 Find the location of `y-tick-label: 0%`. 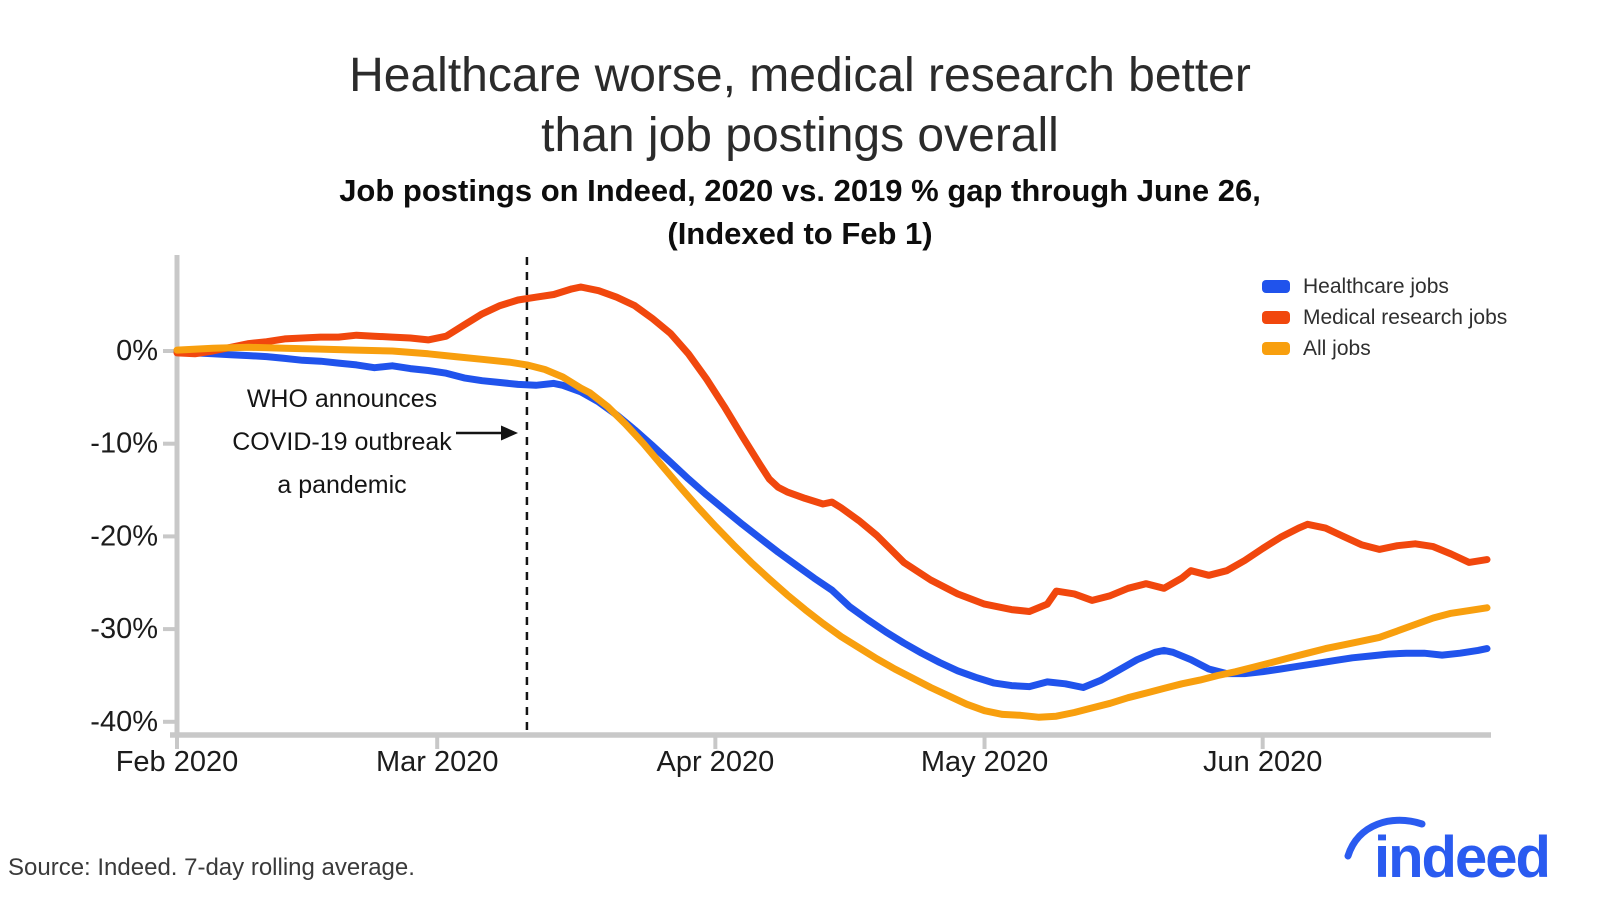

y-tick-label: 0% is located at coordinates (137, 351).